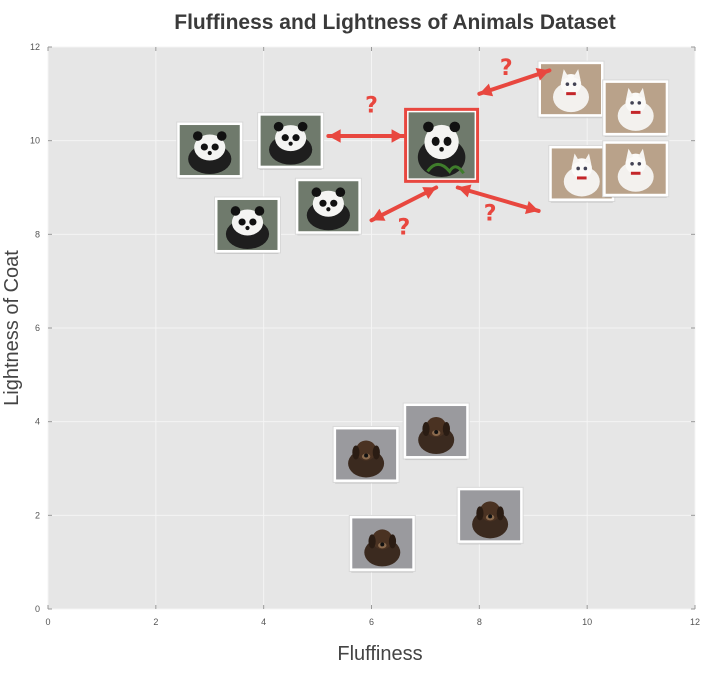 Image resolution: width=723 pixels, height=673 pixels. I want to click on comparison-arrows: ????, so click(439, 148).